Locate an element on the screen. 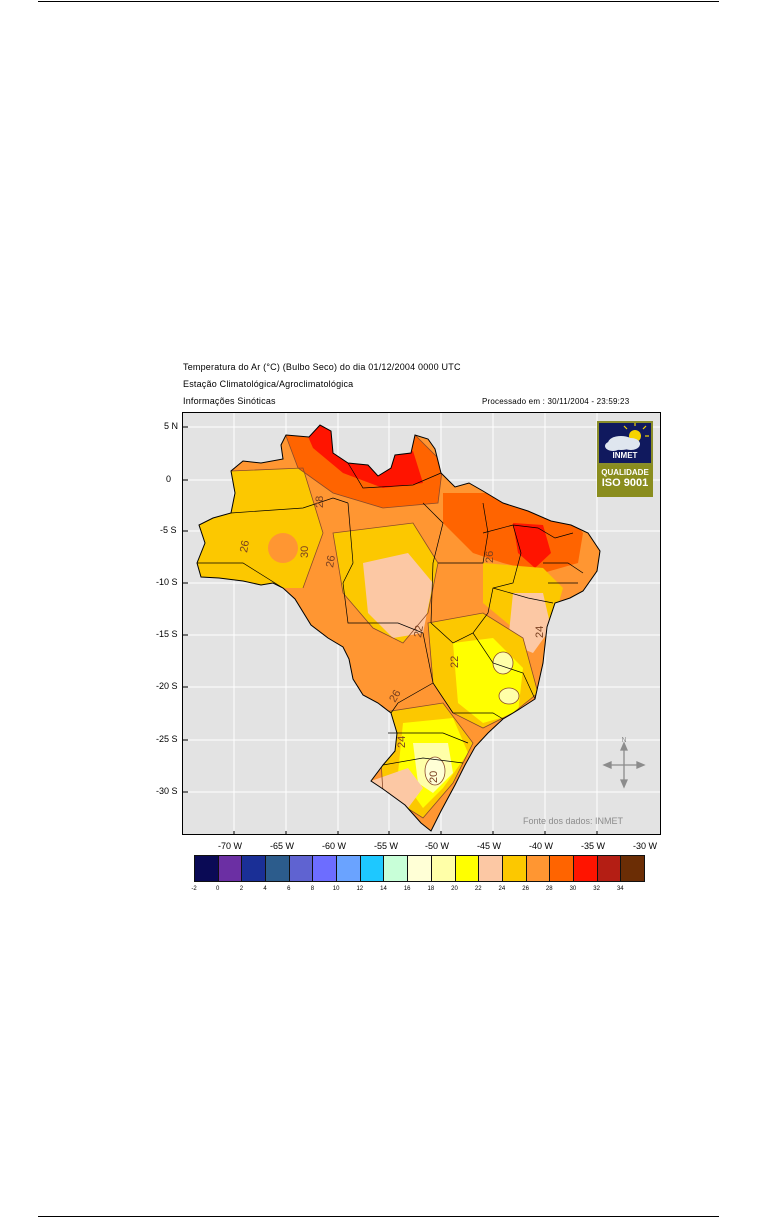 This screenshot has height=1218, width=761. lat-label: 5 N is located at coordinates (171, 426).